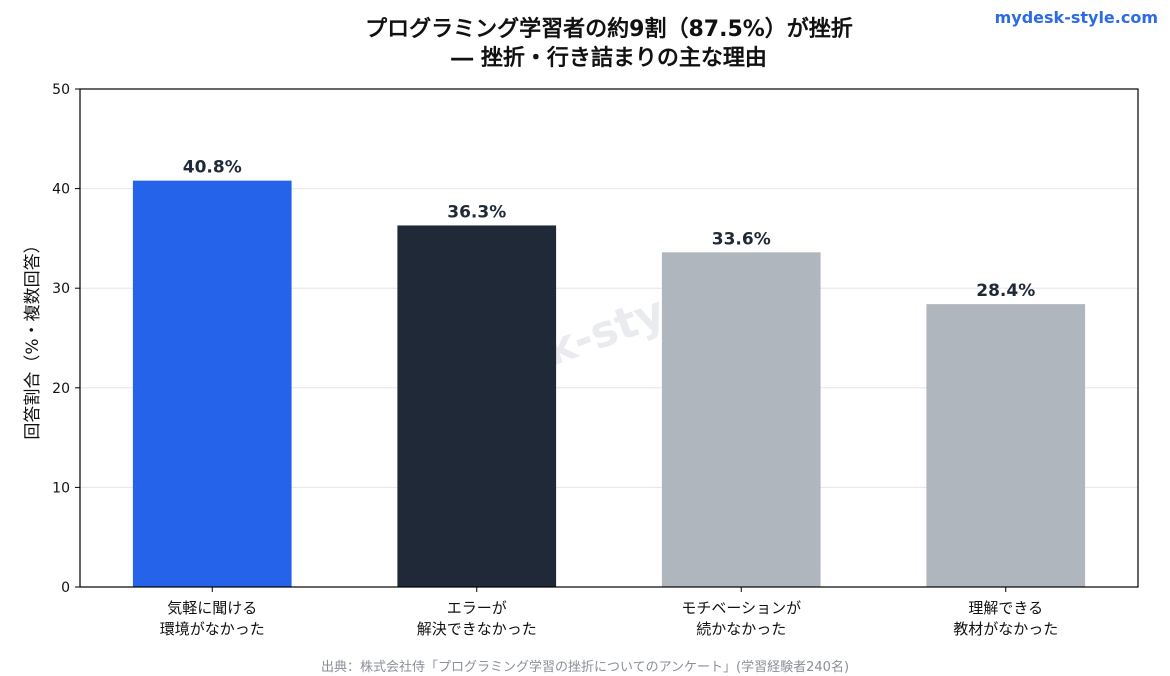  Describe the element at coordinates (741, 239) in the screenshot. I see `data-label: 33.6%` at that location.